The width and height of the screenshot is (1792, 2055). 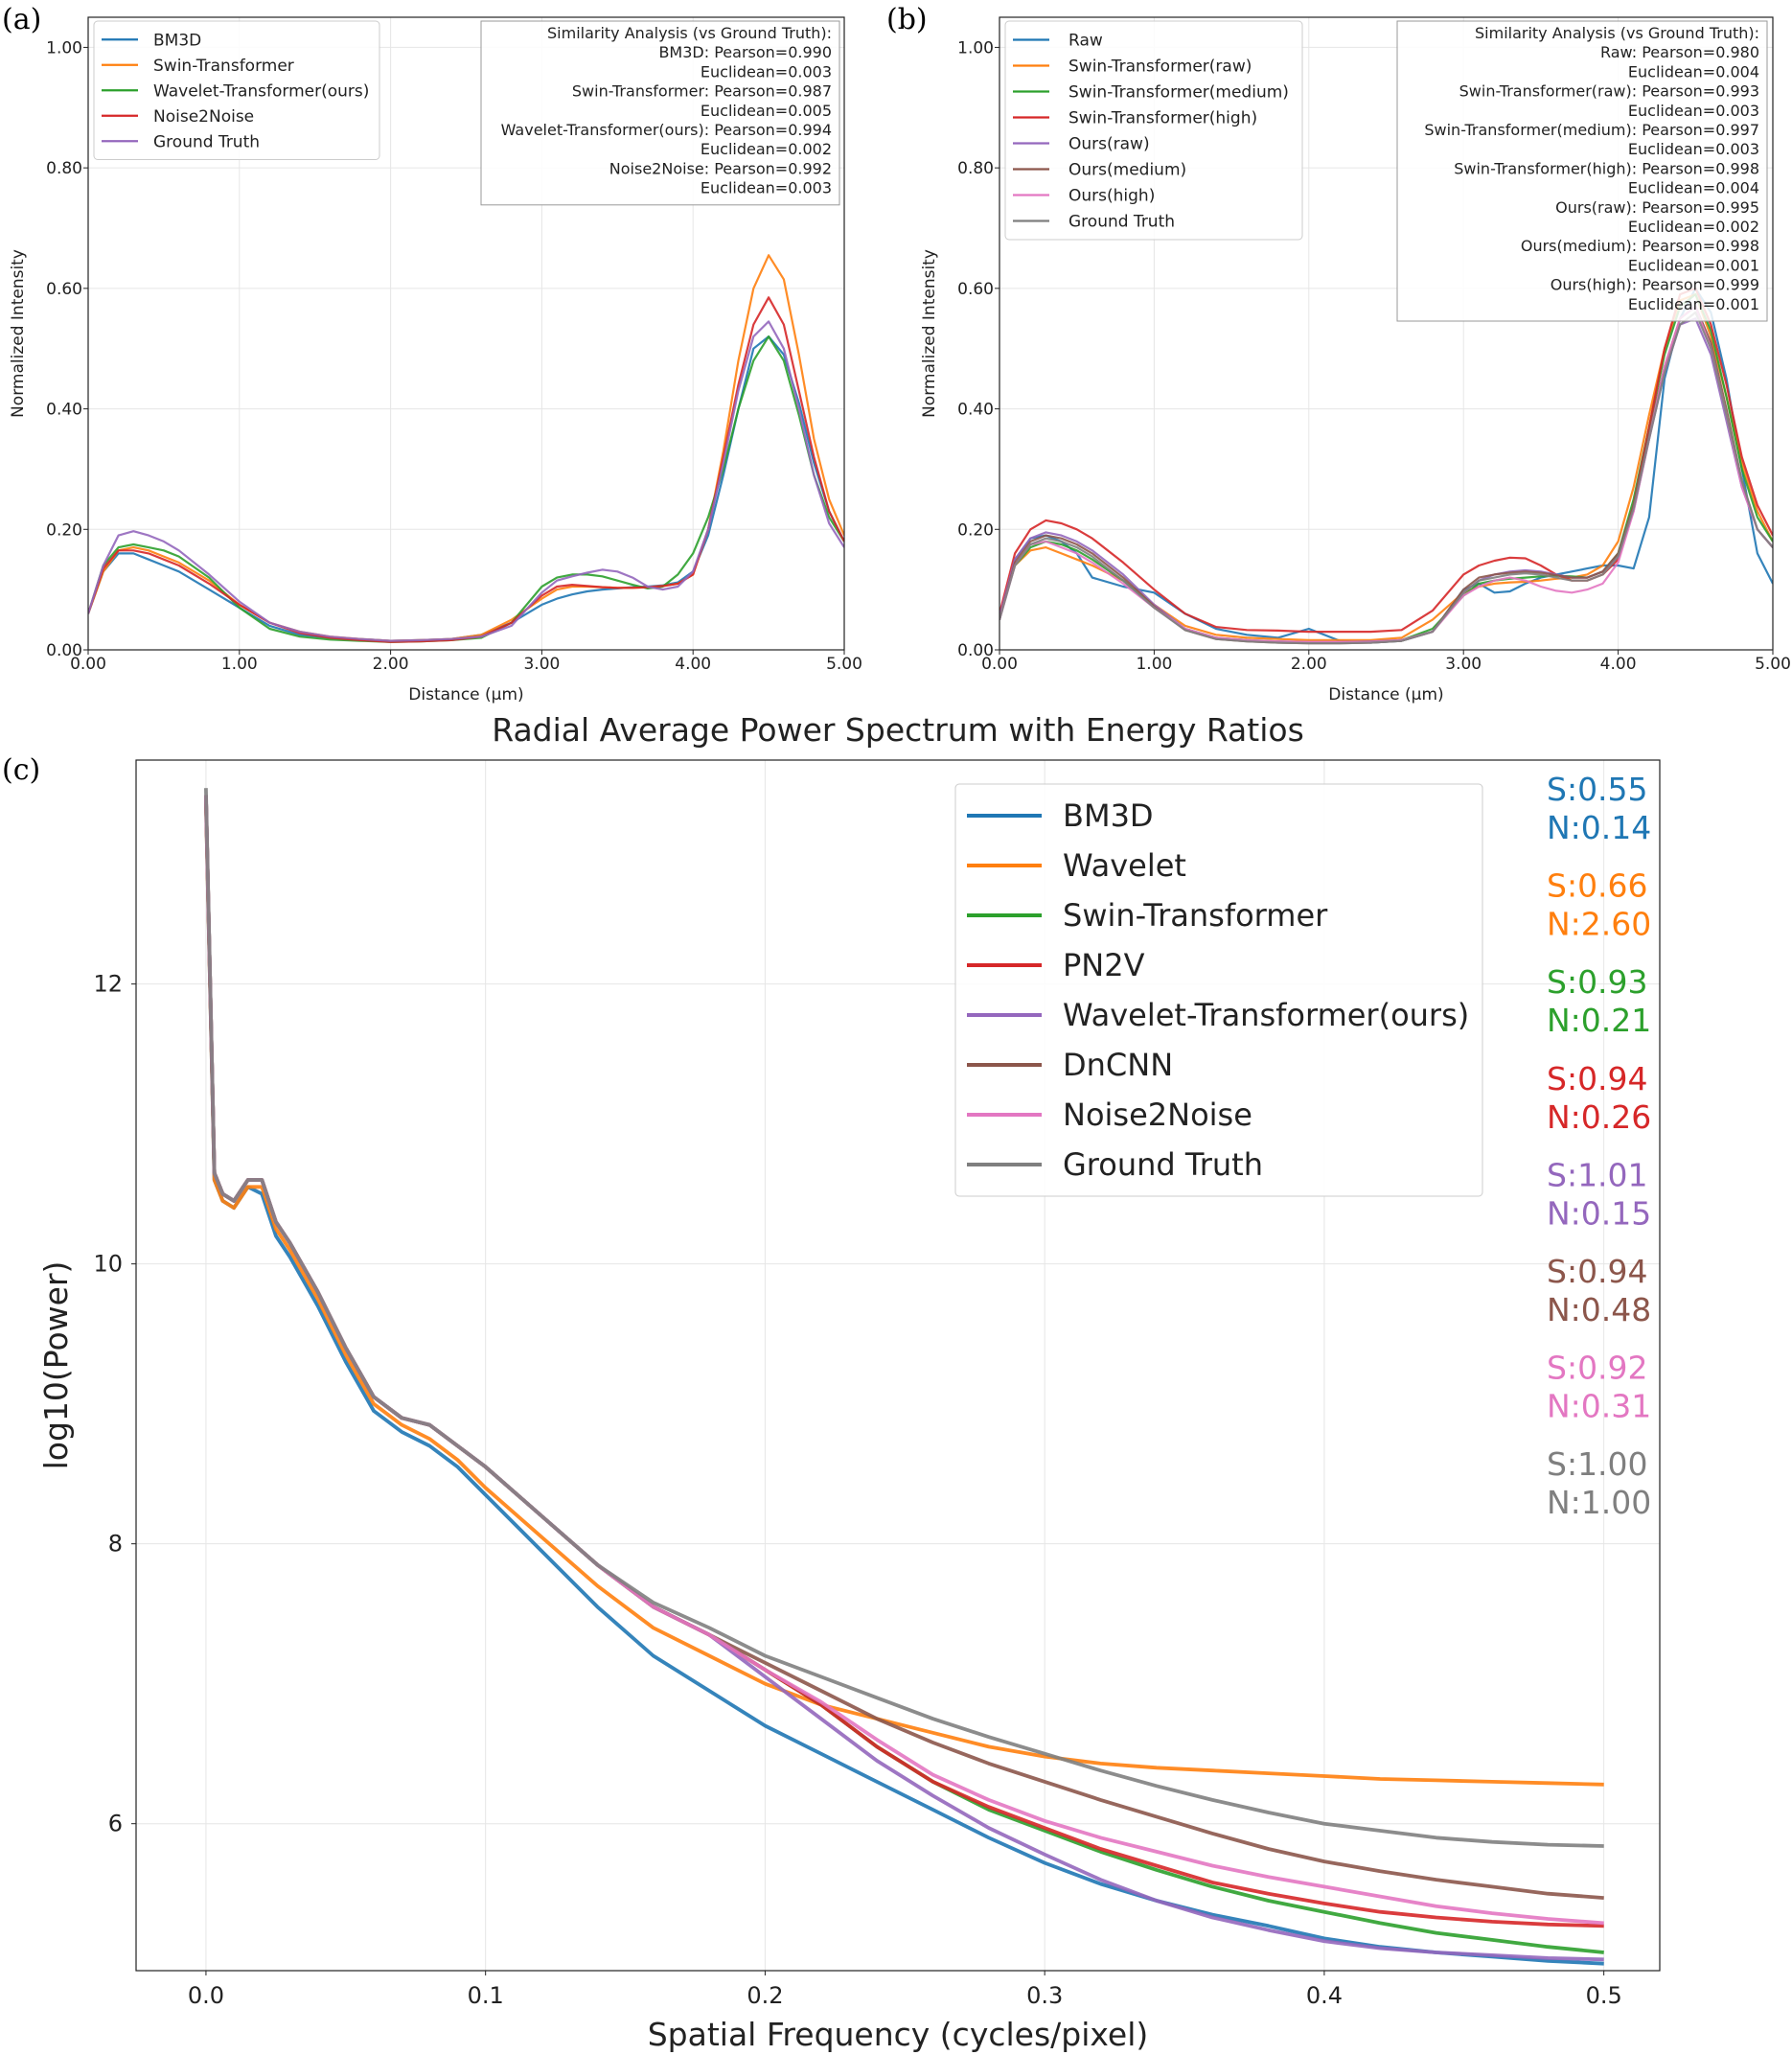 What do you see at coordinates (1657, 208) in the screenshot?
I see `chart-b-annotation-line-9: Ours(raw): Pearson=0.995` at bounding box center [1657, 208].